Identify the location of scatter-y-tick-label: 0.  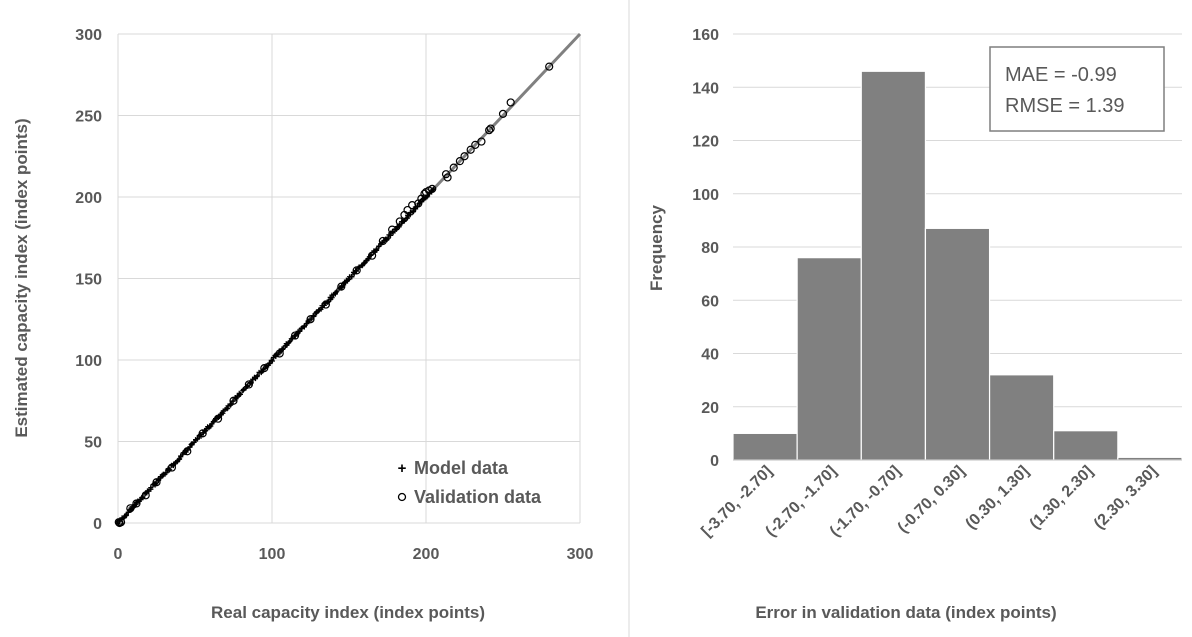
(97, 524).